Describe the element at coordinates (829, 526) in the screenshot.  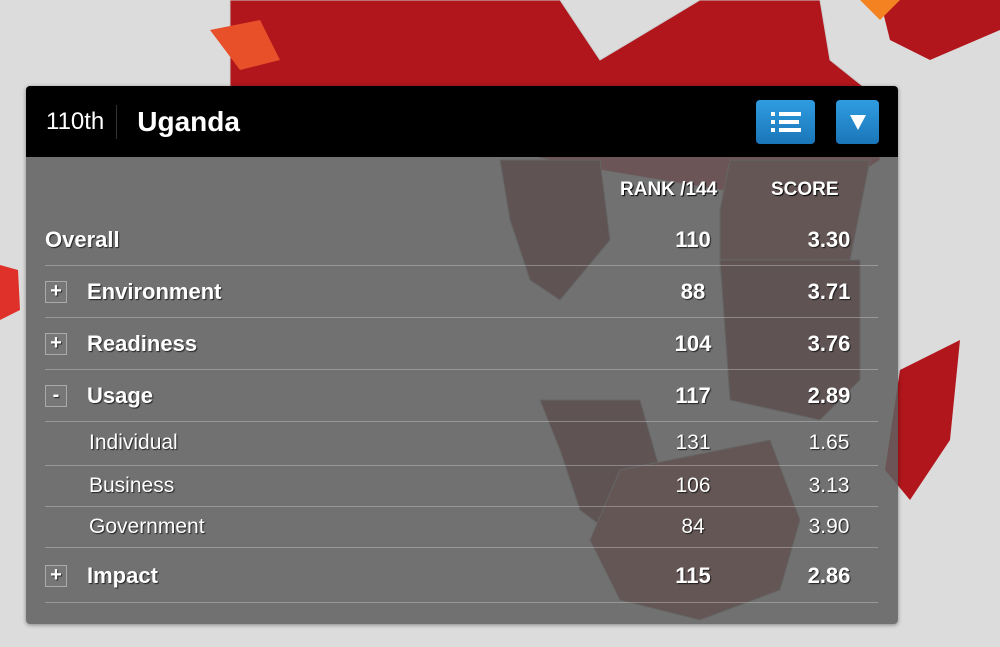
I see `score-value: 3.90` at that location.